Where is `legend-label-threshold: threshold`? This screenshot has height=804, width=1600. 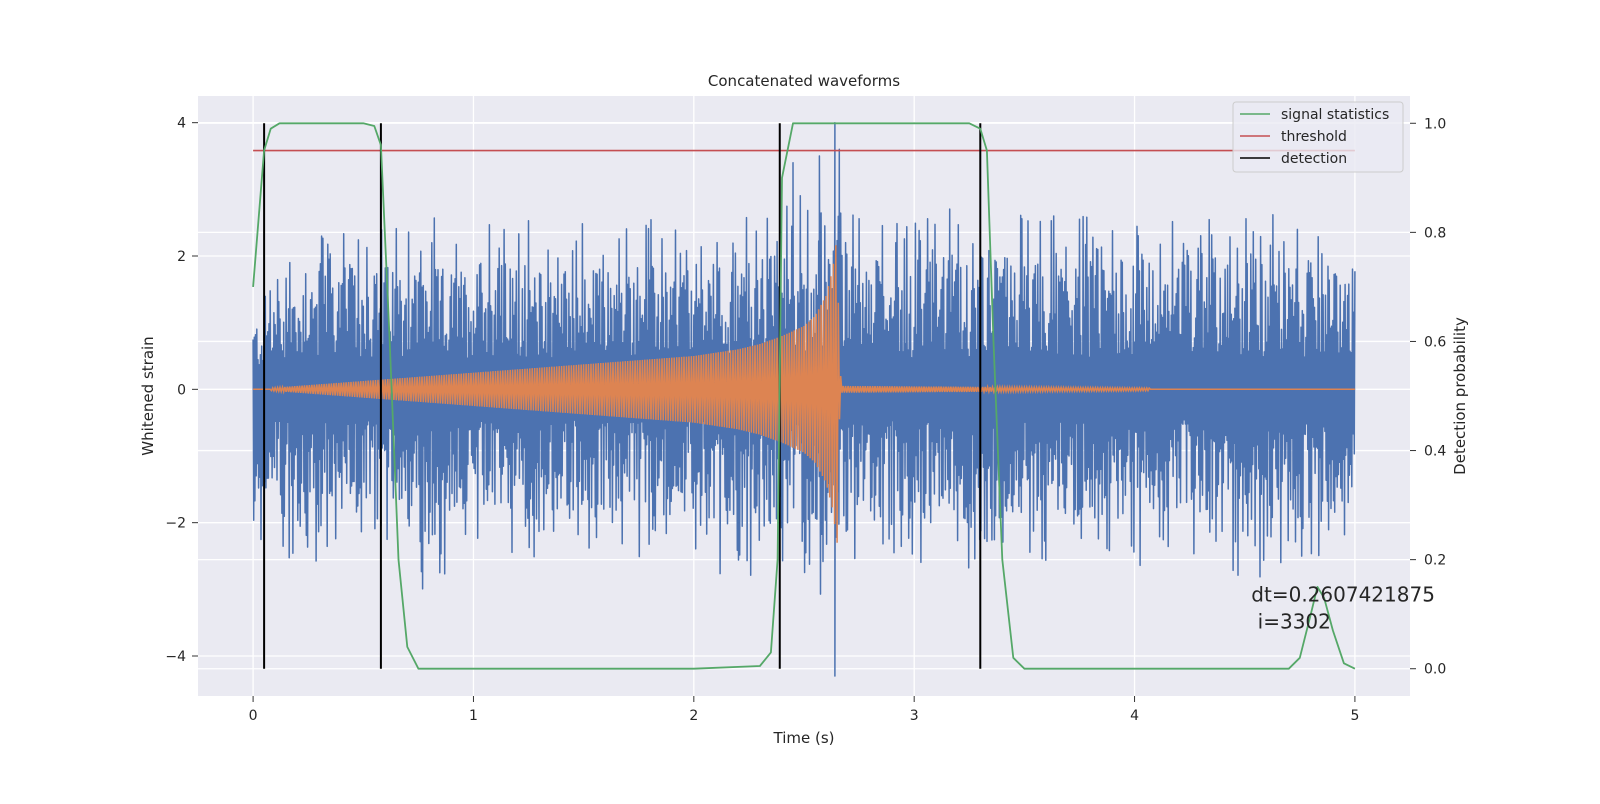
legend-label-threshold: threshold is located at coordinates (1314, 137).